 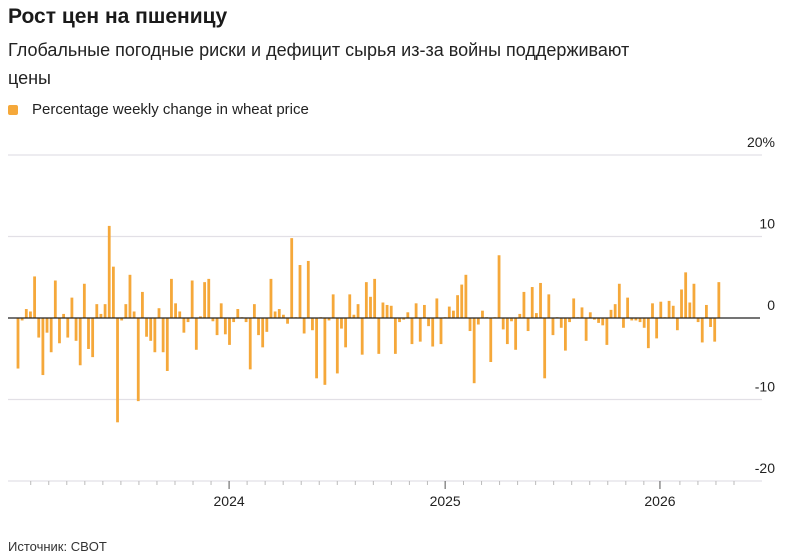 What do you see at coordinates (229, 501) in the screenshot?
I see `x-tick-label: 2024` at bounding box center [229, 501].